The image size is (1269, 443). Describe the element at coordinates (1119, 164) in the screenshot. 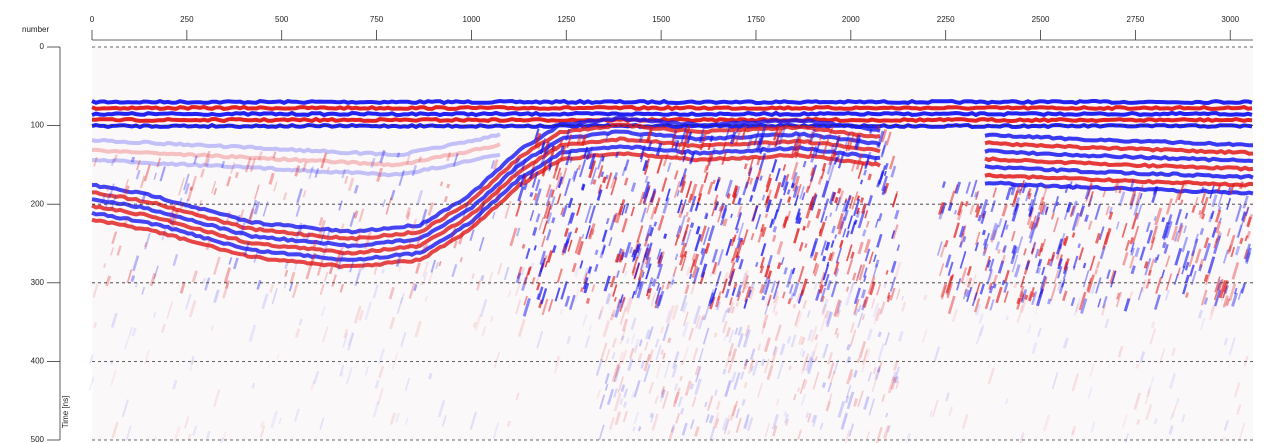

I see `reflector` at that location.